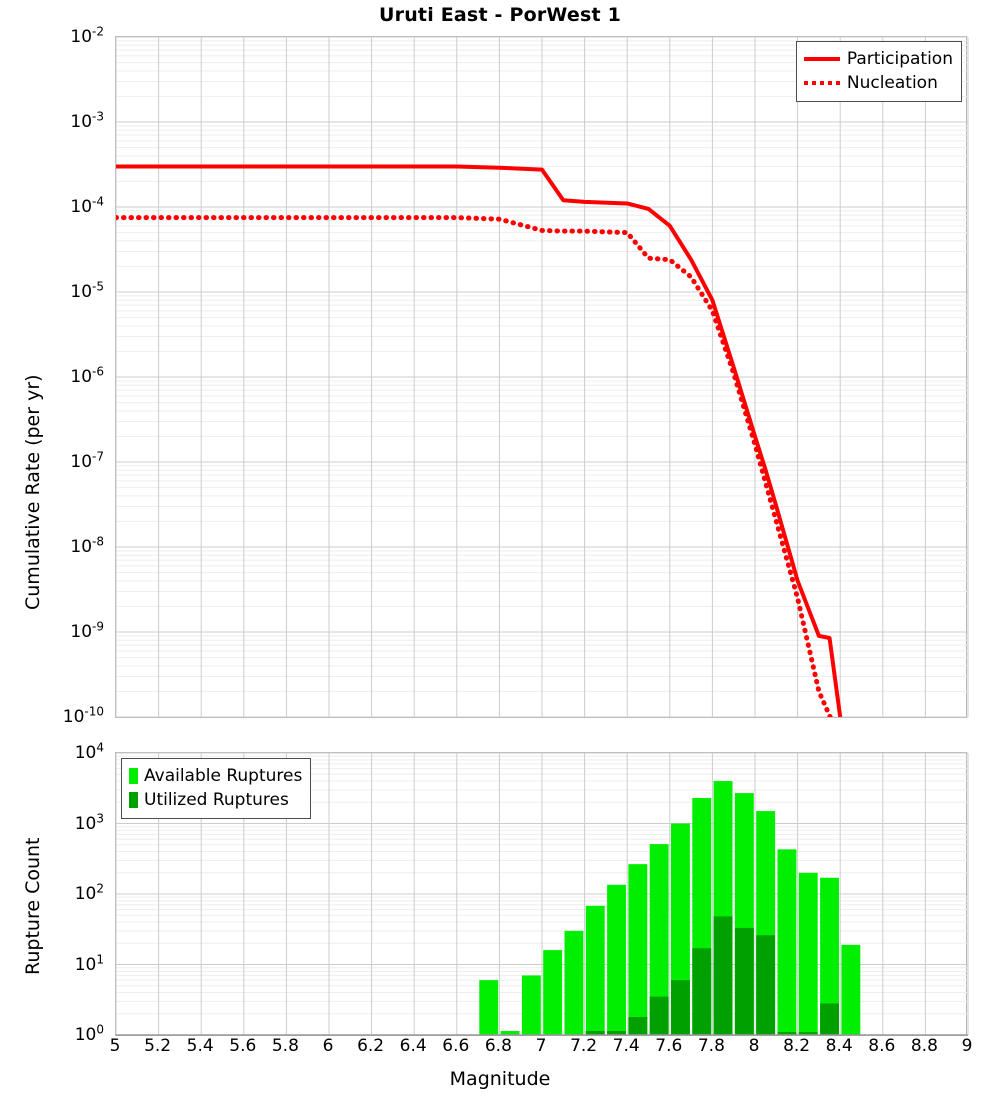 This screenshot has height=1100, width=1000. Describe the element at coordinates (626, 1046) in the screenshot. I see `xtick-7.4: 7.4` at that location.